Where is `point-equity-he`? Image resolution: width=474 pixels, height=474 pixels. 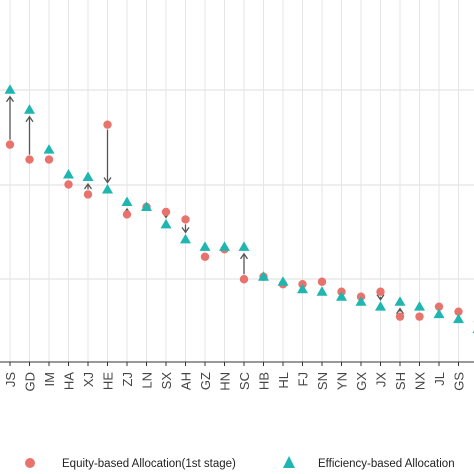 point-equity-he is located at coordinates (107, 124).